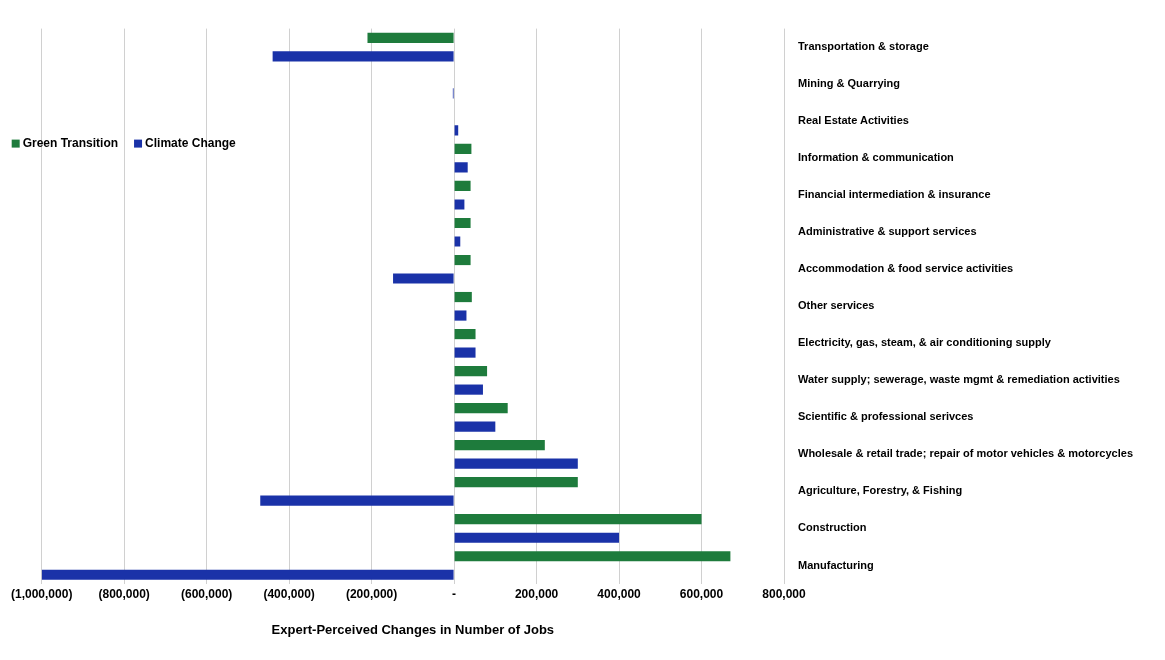  I want to click on x-tick-label: 200,000, so click(536, 593).